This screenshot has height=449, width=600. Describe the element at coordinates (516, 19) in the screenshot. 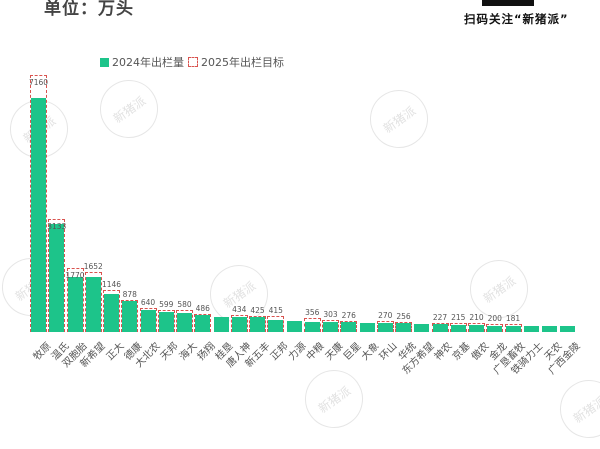

I see `qr-caption: 扫码关注“新猪派”` at that location.